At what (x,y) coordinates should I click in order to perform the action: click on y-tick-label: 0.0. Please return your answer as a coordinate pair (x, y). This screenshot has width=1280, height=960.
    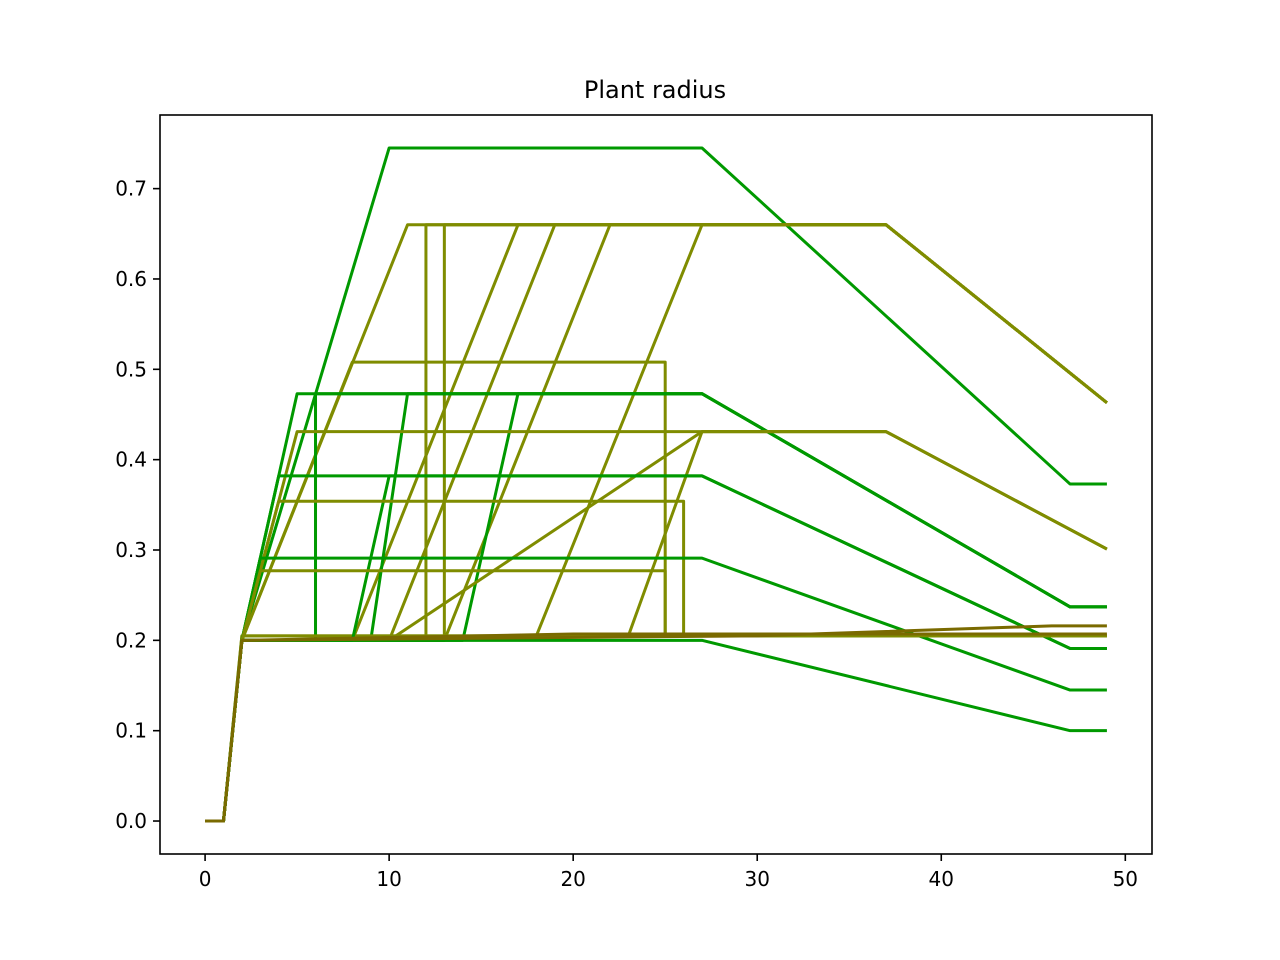
    Looking at the image, I should click on (131, 821).